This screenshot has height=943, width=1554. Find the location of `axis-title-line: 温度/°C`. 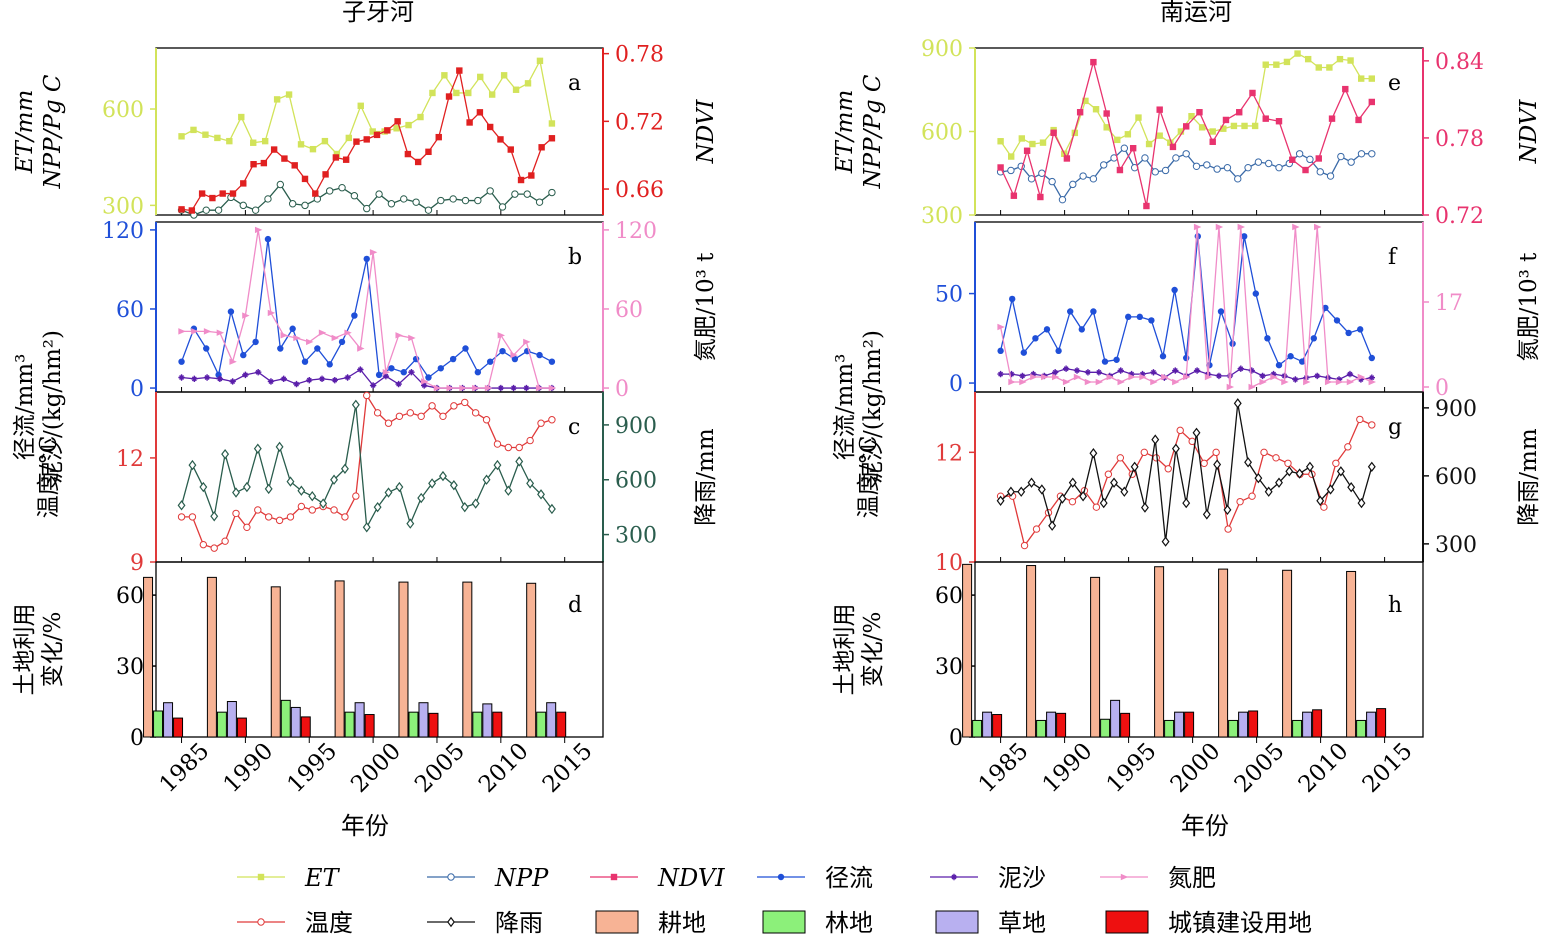

axis-title-line: 温度/°C is located at coordinates (869, 477).